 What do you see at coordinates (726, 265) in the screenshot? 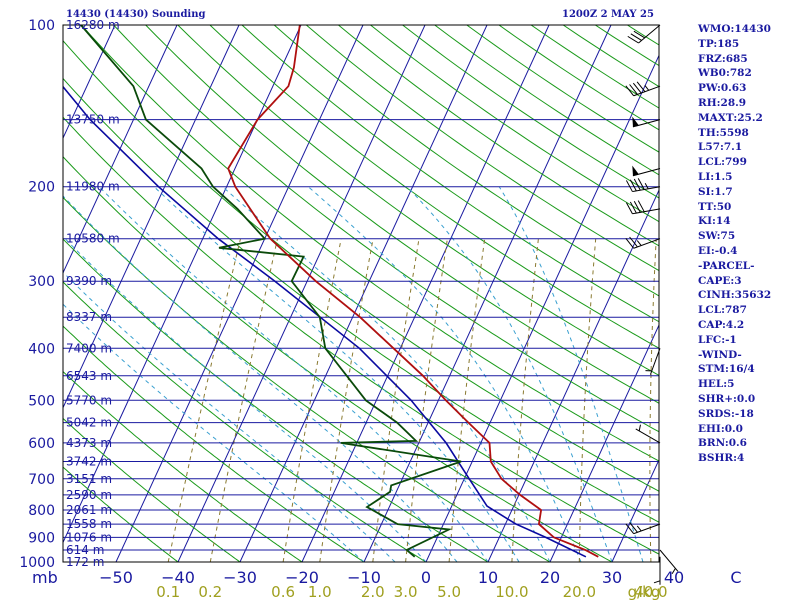
I see `index-item: -PARCEL-` at bounding box center [726, 265].